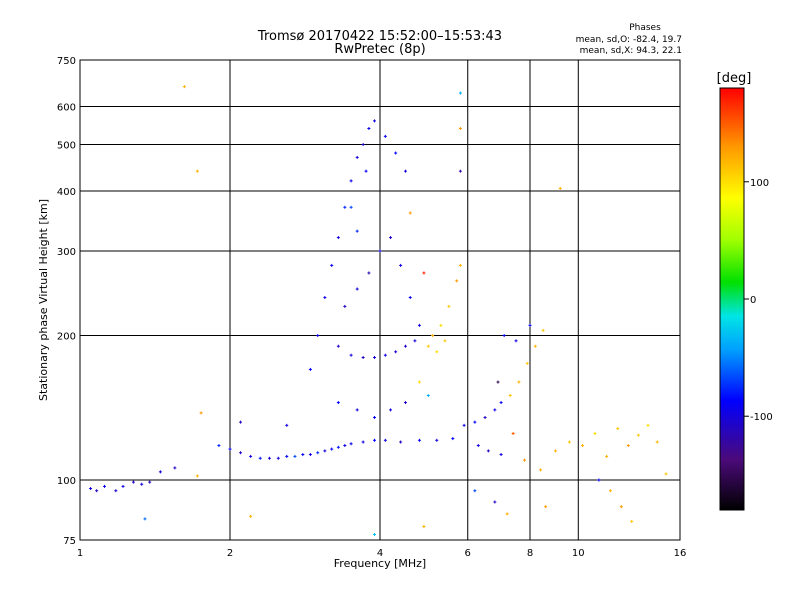 Image resolution: width=800 pixels, height=600 pixels. I want to click on chart-subtitle: RwPretec (8p), so click(379, 49).